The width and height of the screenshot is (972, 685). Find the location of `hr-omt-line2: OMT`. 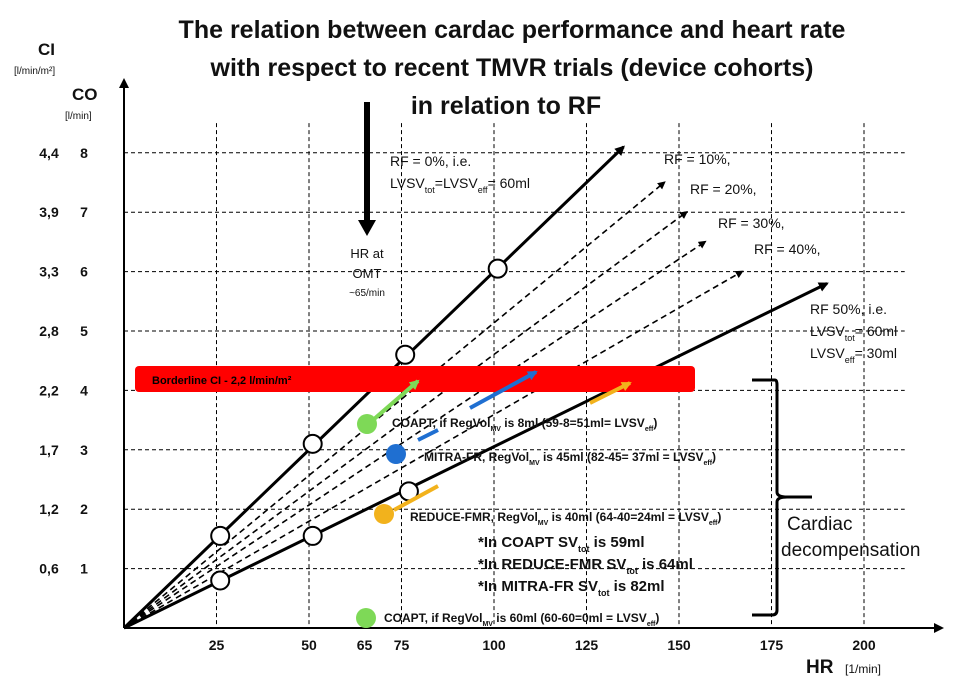

hr-omt-line2: OMT is located at coordinates (367, 273).